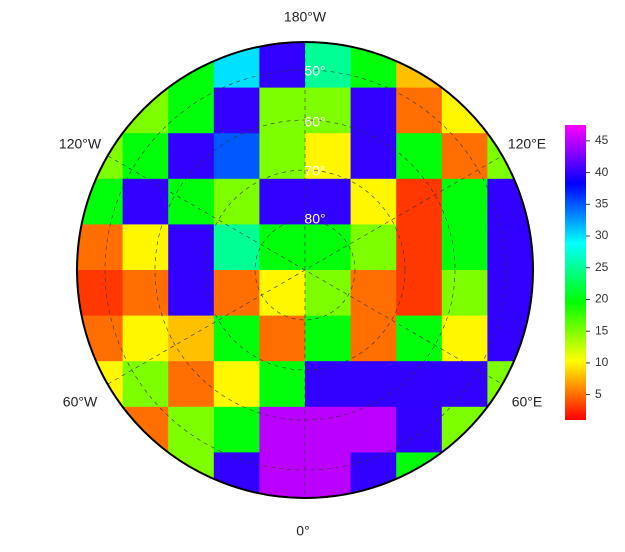 This screenshot has height=552, width=625. I want to click on colorbar-tick-label: 15, so click(602, 330).